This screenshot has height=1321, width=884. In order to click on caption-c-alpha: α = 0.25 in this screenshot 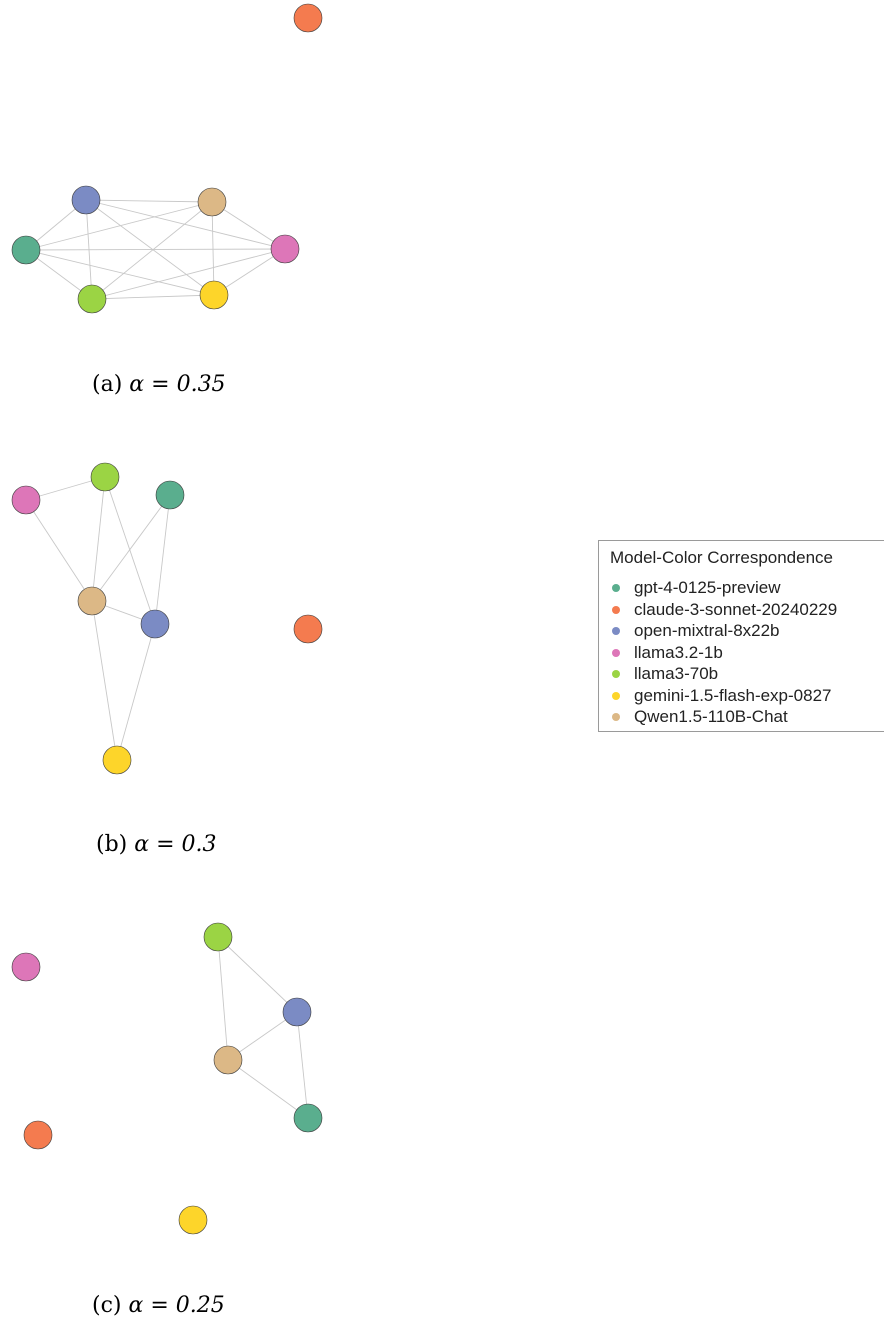, I will do `click(176, 1305)`.